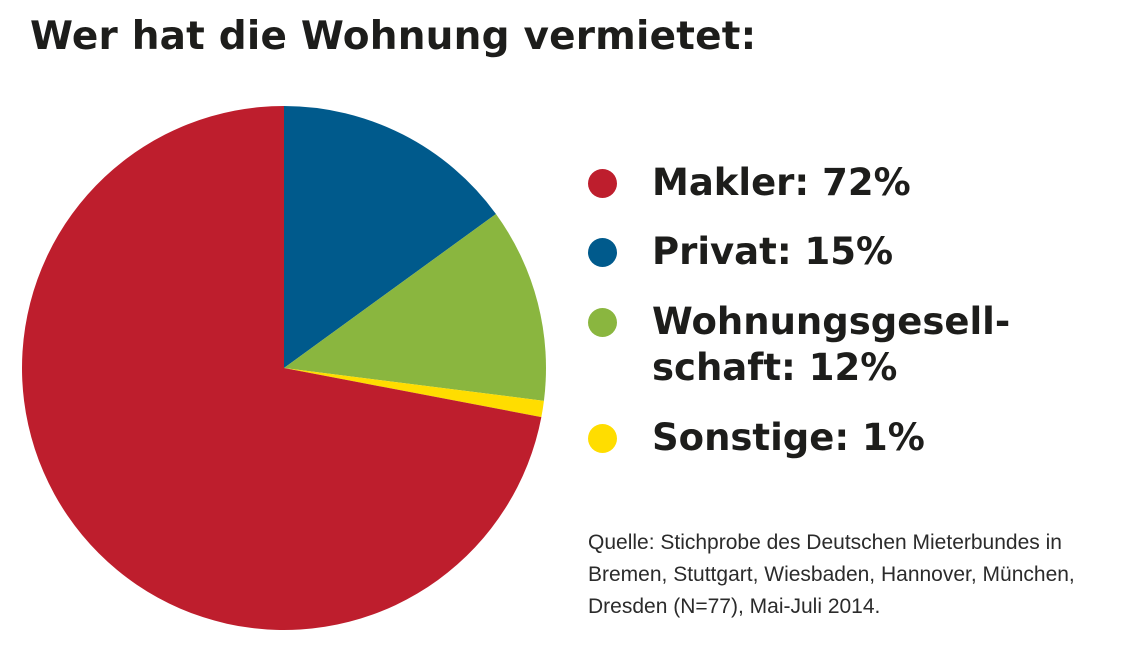 This screenshot has height=652, width=1144. I want to click on pie-slice-privat, so click(390, 237).